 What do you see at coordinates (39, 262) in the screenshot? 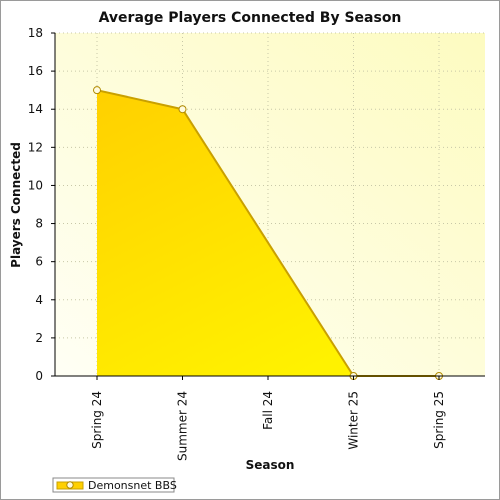
I see `y-tick-label: 6` at bounding box center [39, 262].